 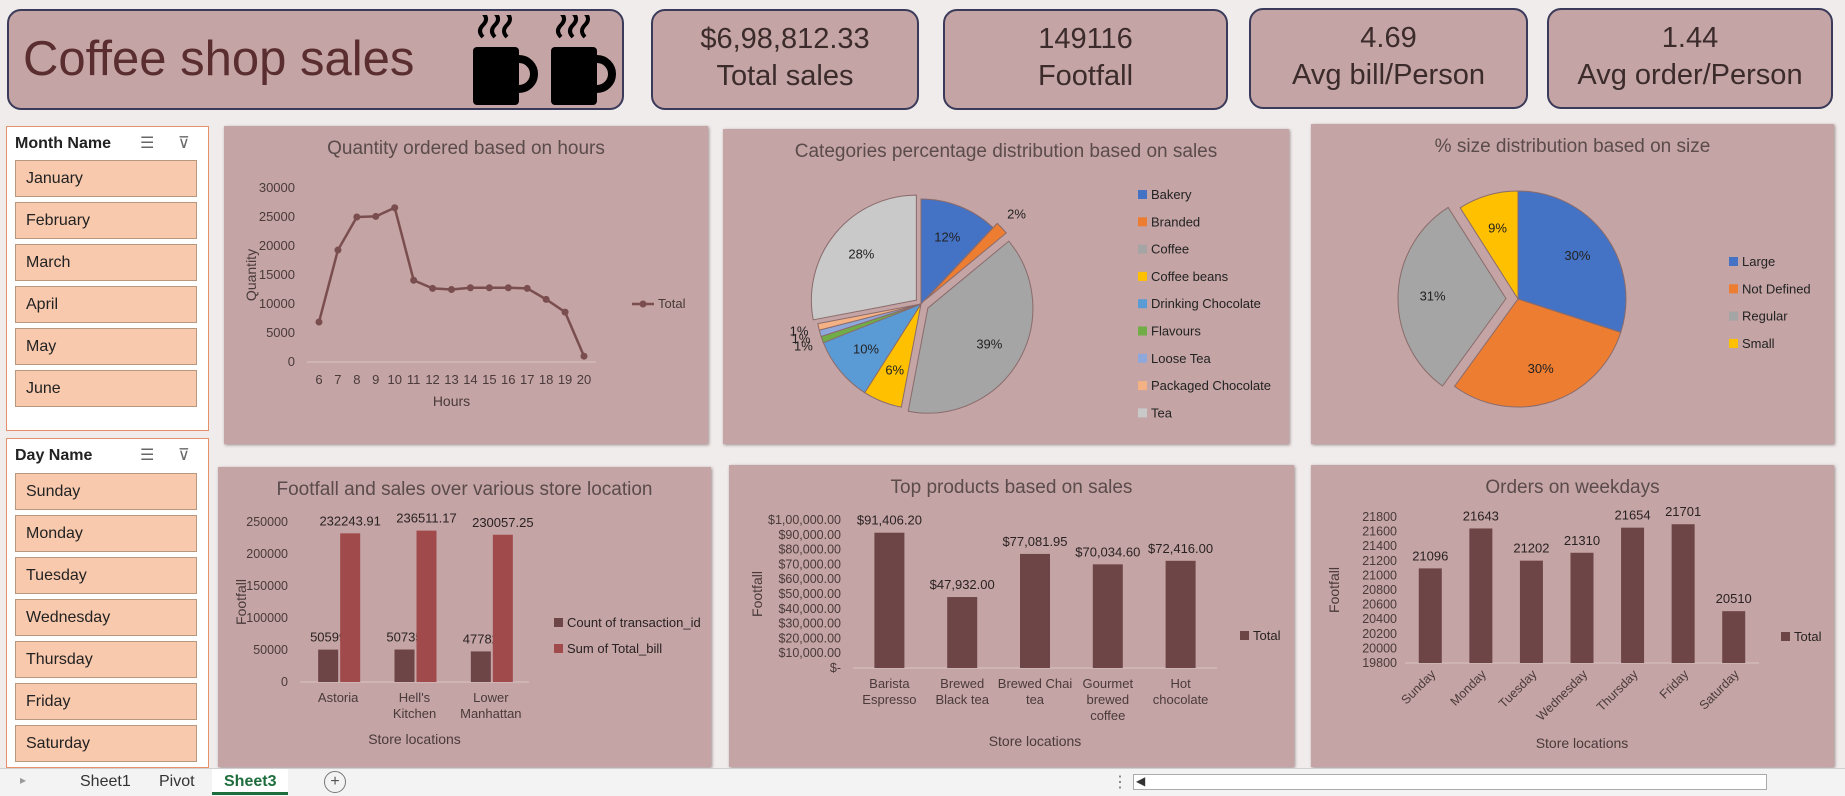 What do you see at coordinates (1572, 262) in the screenshot?
I see `pie-slice-large` at bounding box center [1572, 262].